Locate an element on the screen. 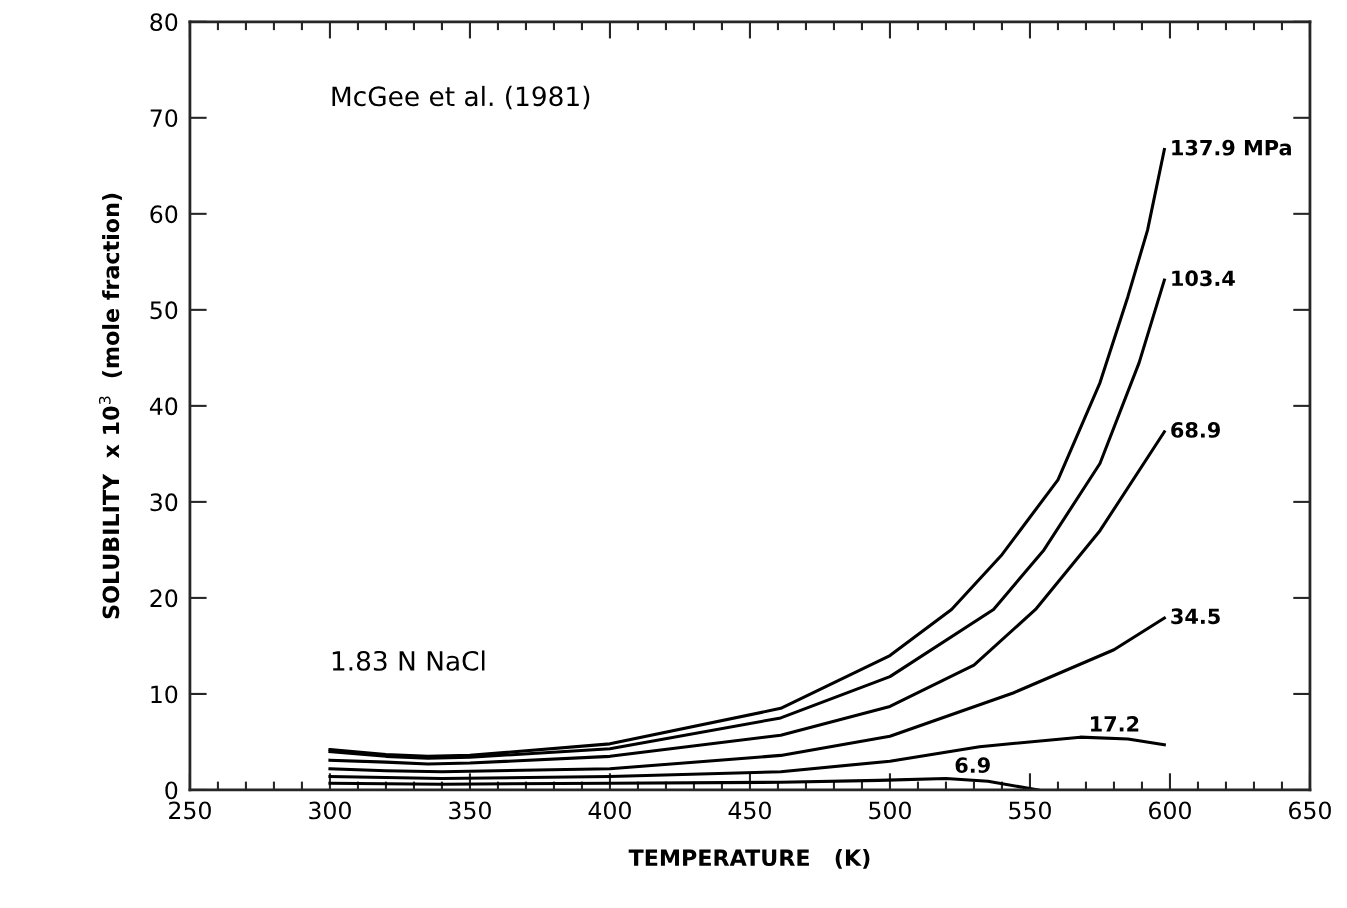 This screenshot has width=1347, height=908. series-label: 34.5 is located at coordinates (1195, 616).